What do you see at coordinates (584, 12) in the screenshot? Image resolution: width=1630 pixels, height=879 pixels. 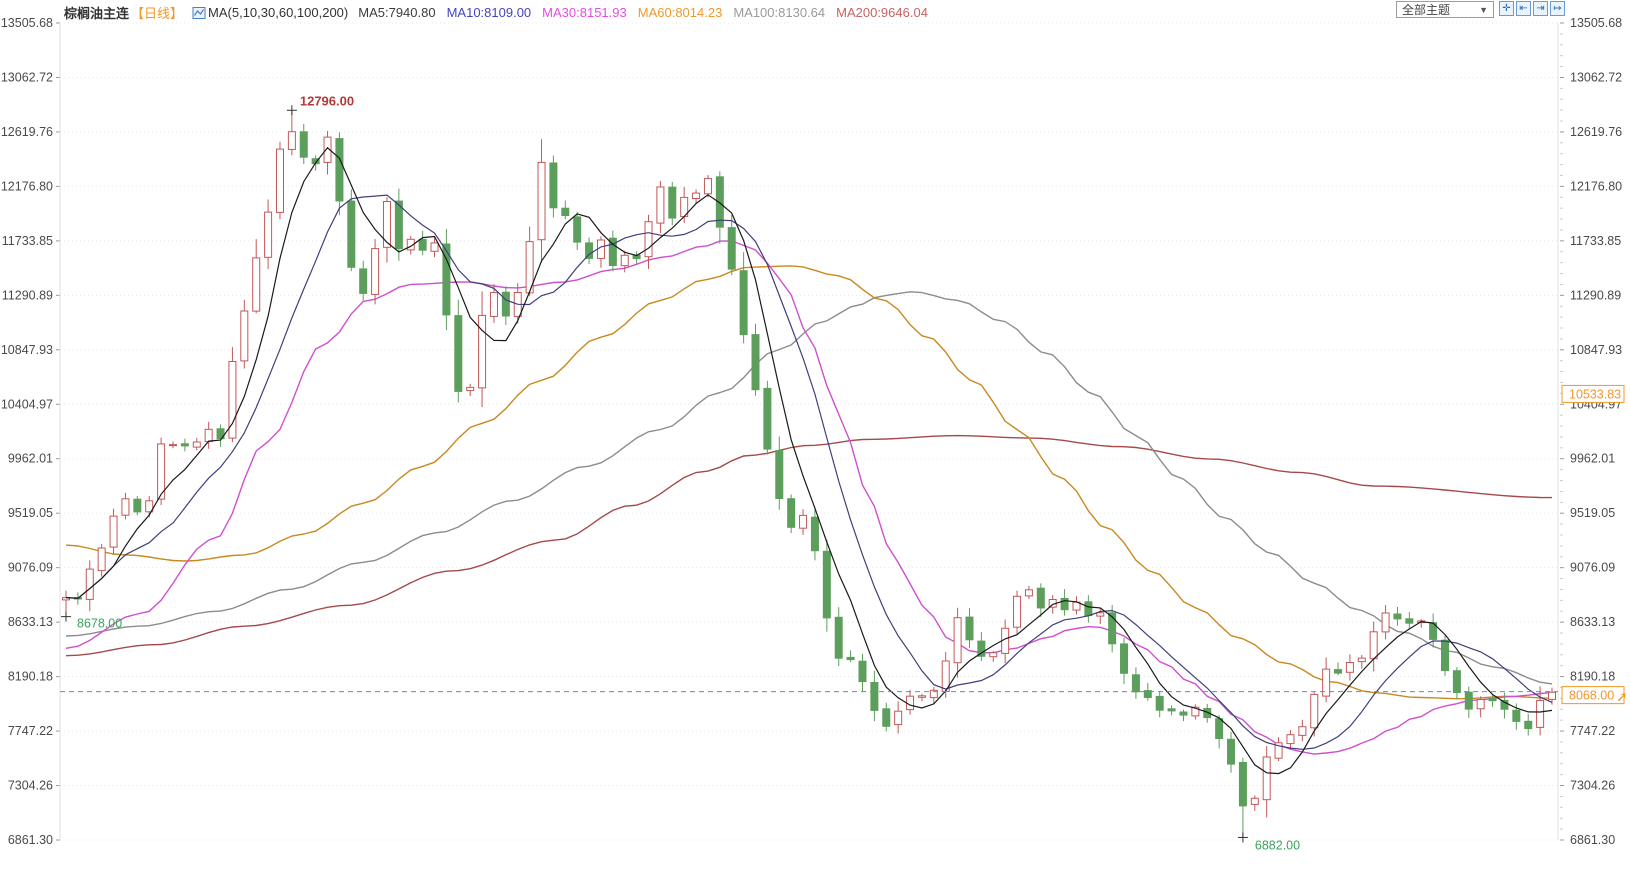 I see `legend-ma30: MA30:8151.93` at bounding box center [584, 12].